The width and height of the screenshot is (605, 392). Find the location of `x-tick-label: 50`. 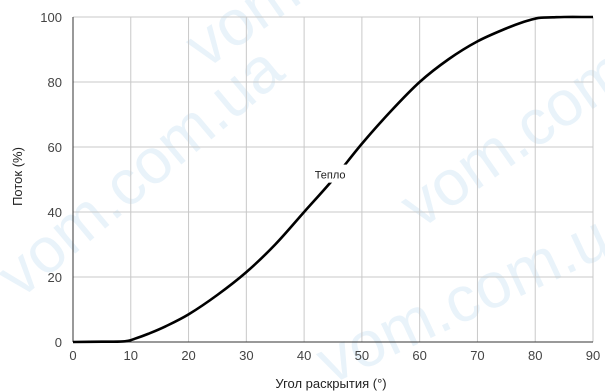

x-tick-label: 50 is located at coordinates (362, 355).